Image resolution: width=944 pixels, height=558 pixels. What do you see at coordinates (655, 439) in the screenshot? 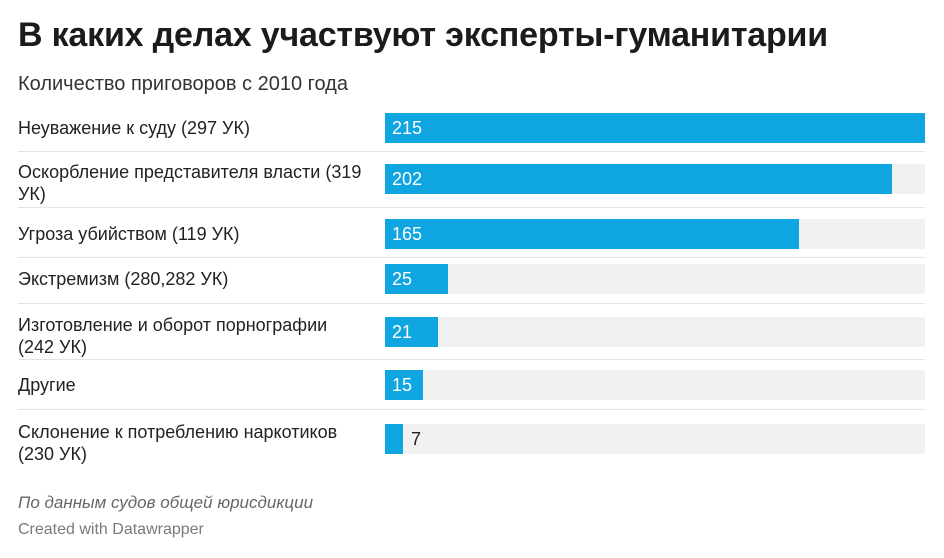
I see `bar-track: 7` at bounding box center [655, 439].